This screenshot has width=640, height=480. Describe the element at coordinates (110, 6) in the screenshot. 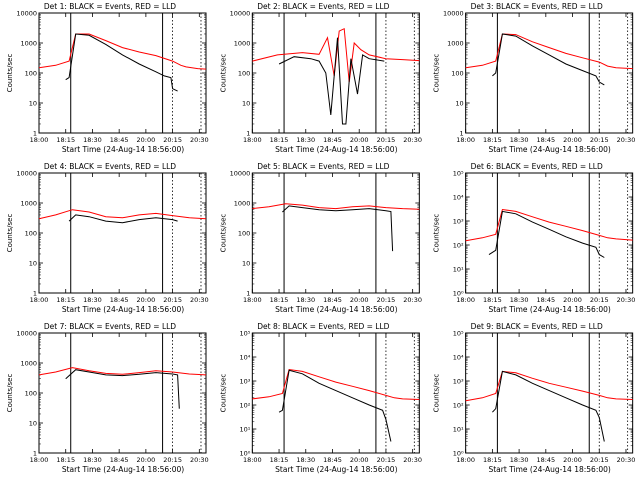

I see `panel-title: Det 1: BLACK = Events, RED = LLD` at that location.